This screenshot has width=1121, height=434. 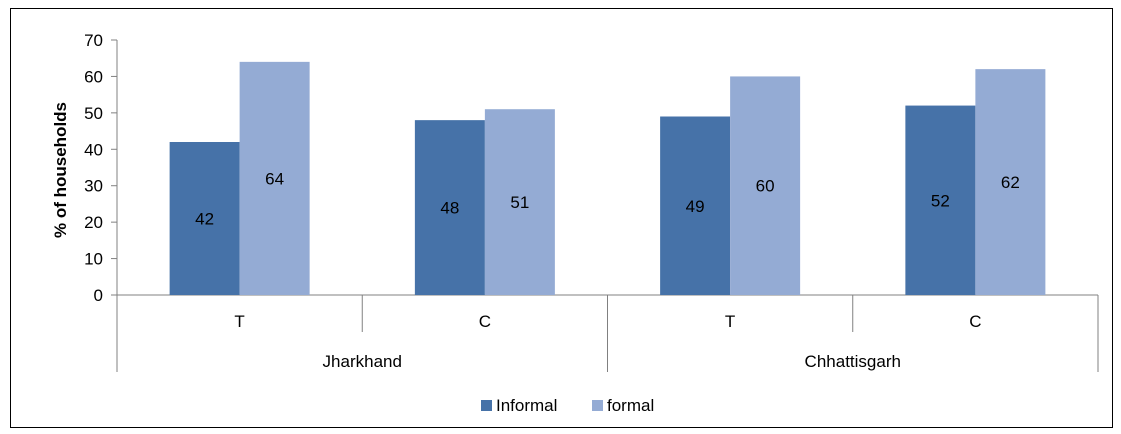 What do you see at coordinates (362, 361) in the screenshot?
I see `group-label: Jharkhand` at bounding box center [362, 361].